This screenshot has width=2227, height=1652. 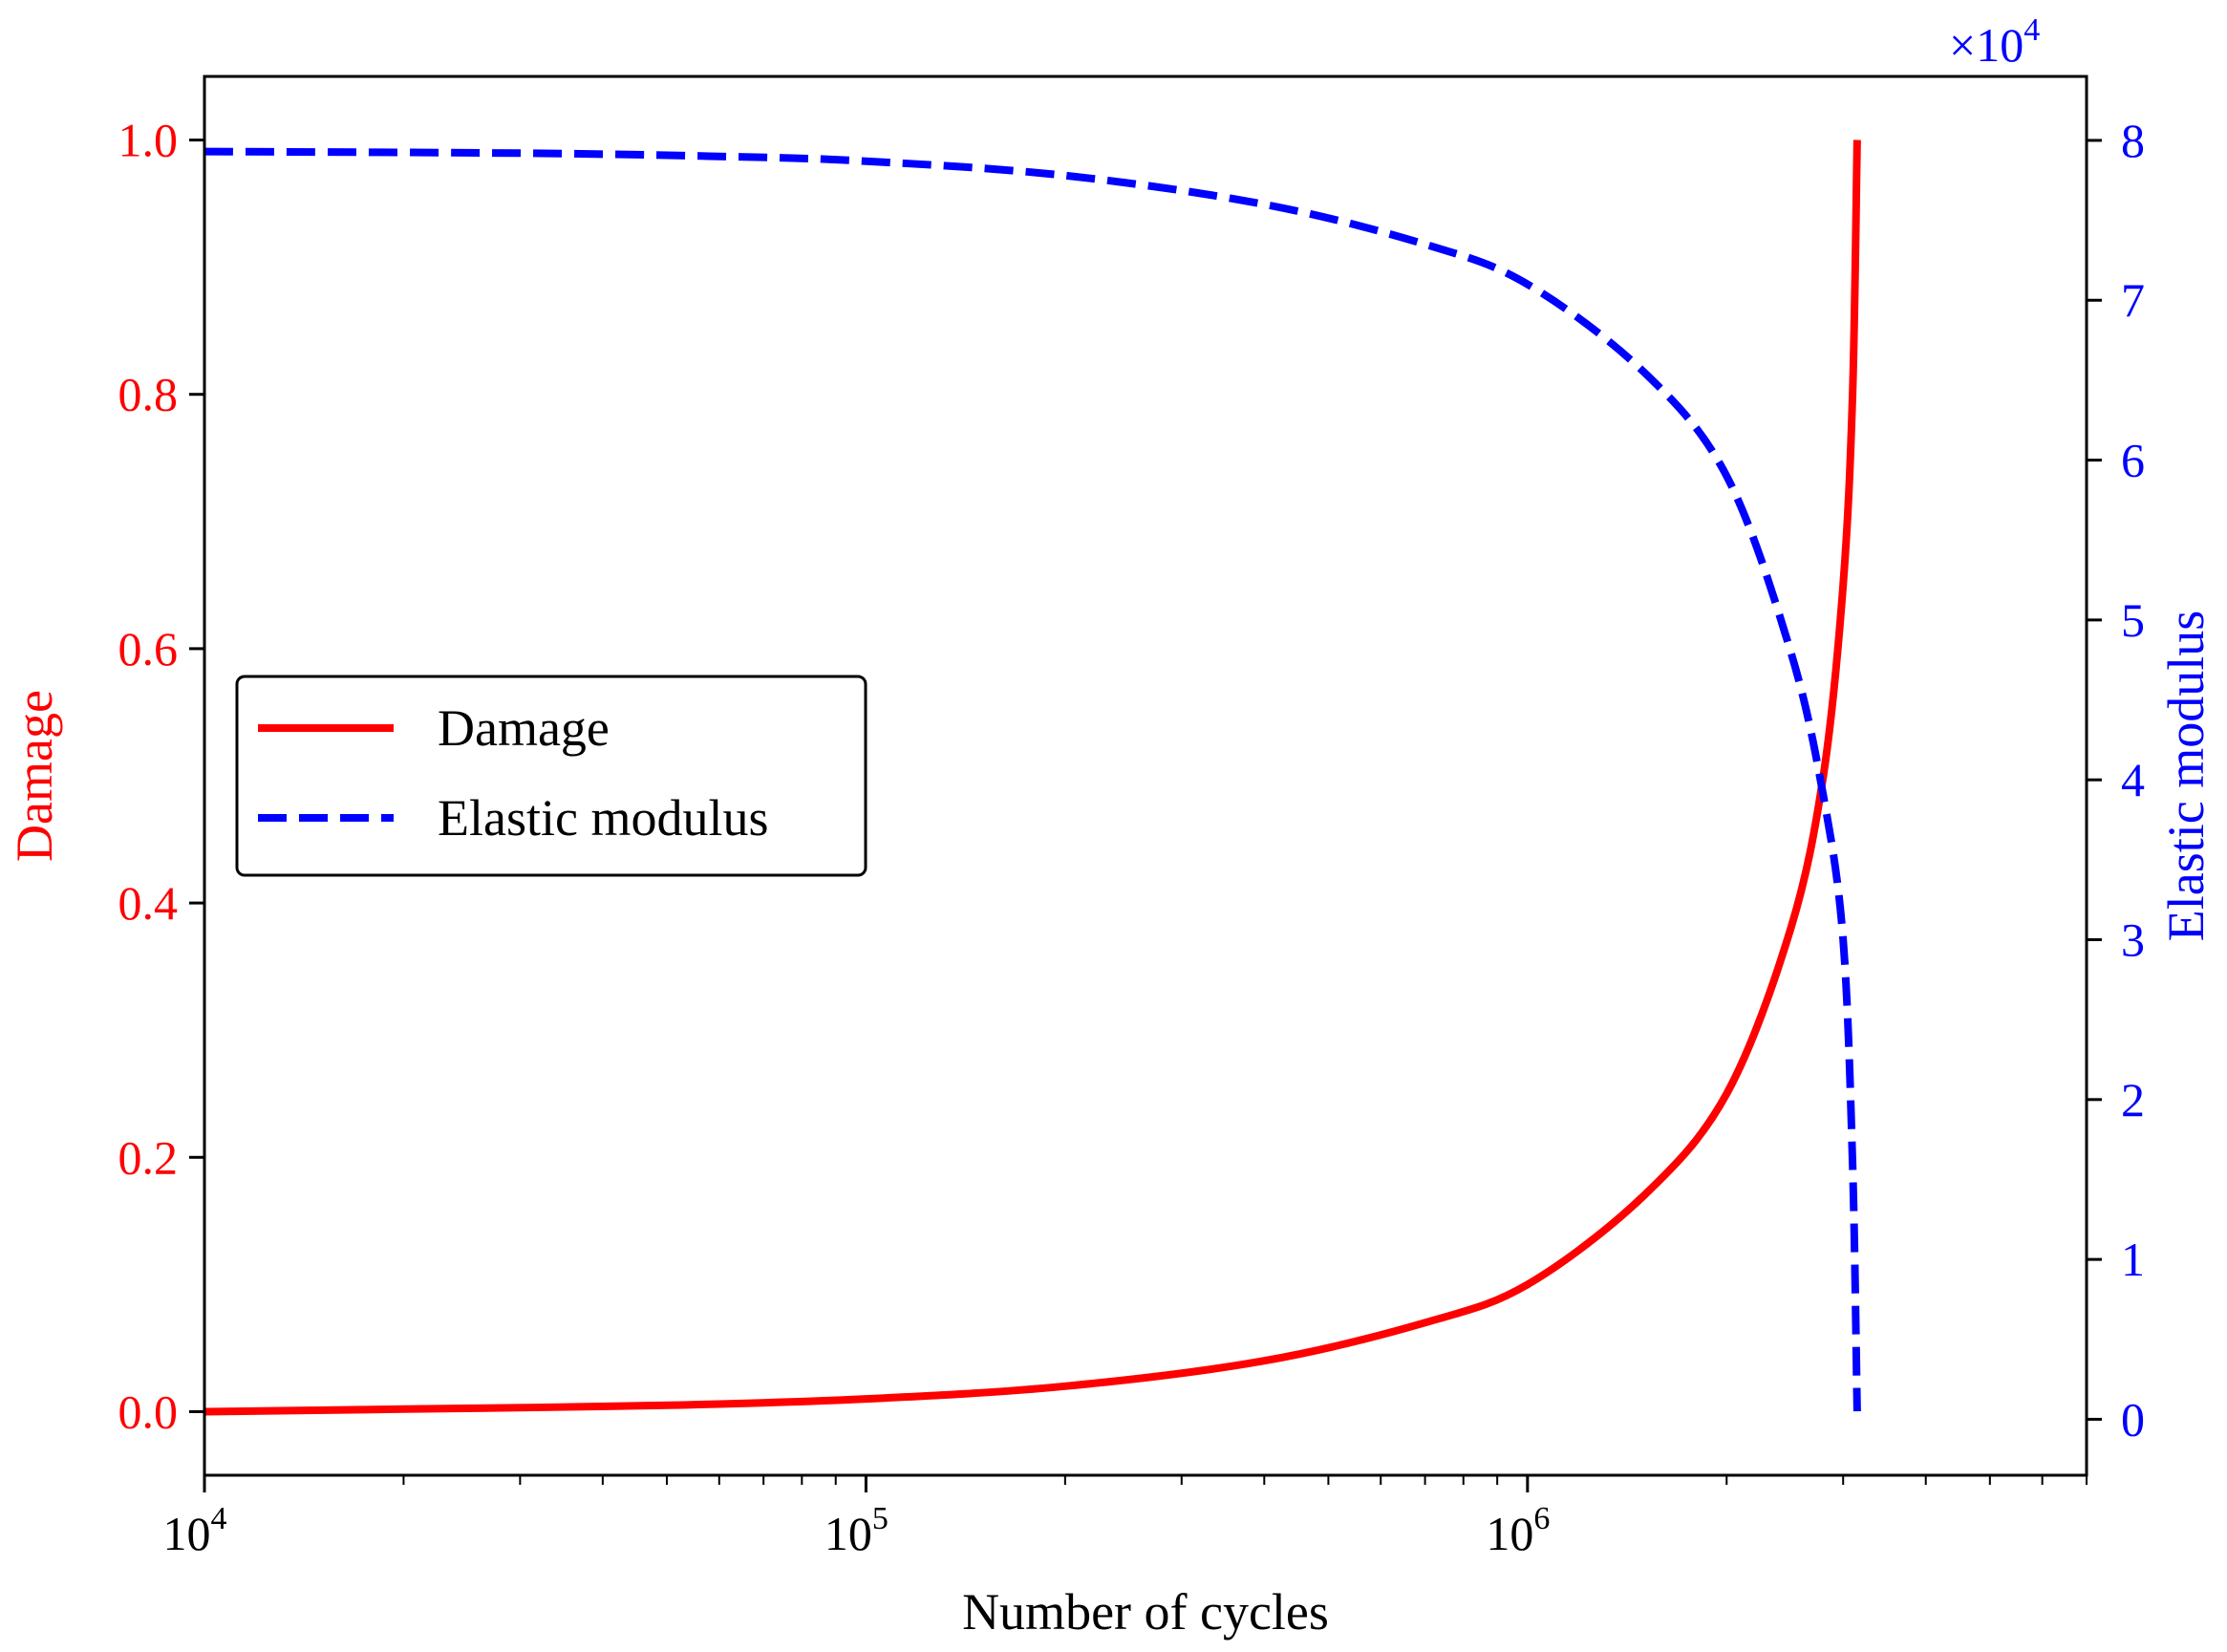 What do you see at coordinates (1145, 1612) in the screenshot?
I see `x-axis-title: Number of cycles` at bounding box center [1145, 1612].